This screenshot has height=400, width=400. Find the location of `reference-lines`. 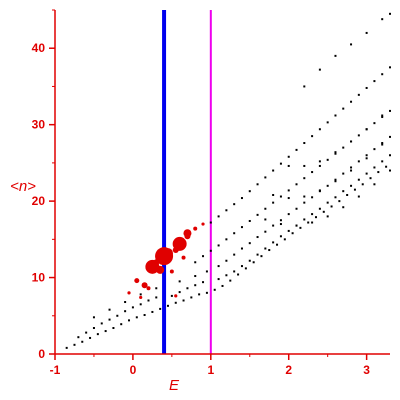

reference-lines is located at coordinates (187, 182).